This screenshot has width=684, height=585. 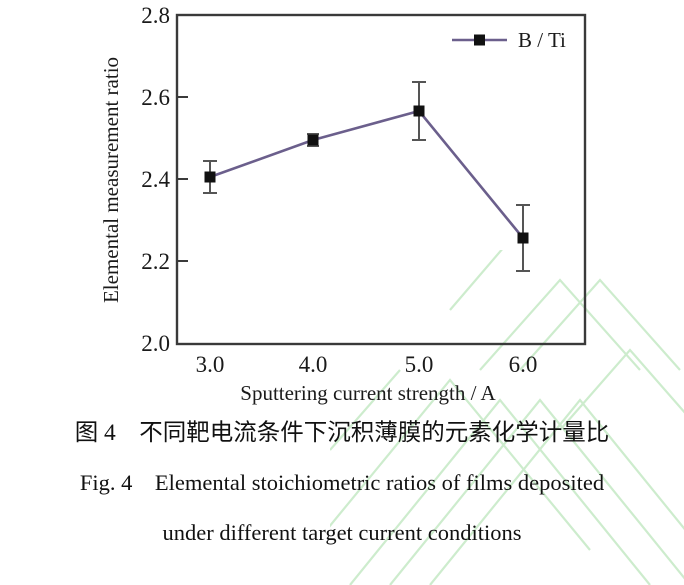 What do you see at coordinates (342, 433) in the screenshot?
I see `caption-line-chinese: 图 4 不同靶电流条件下沉积薄膜的元素化学计量比` at bounding box center [342, 433].